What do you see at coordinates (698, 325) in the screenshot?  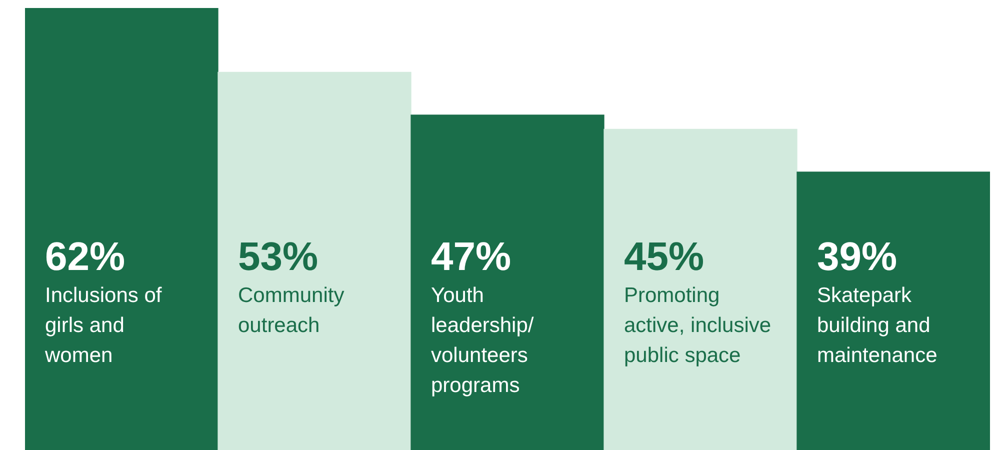 I see `x-tick-label: Promoting active, inclusive public space` at bounding box center [698, 325].